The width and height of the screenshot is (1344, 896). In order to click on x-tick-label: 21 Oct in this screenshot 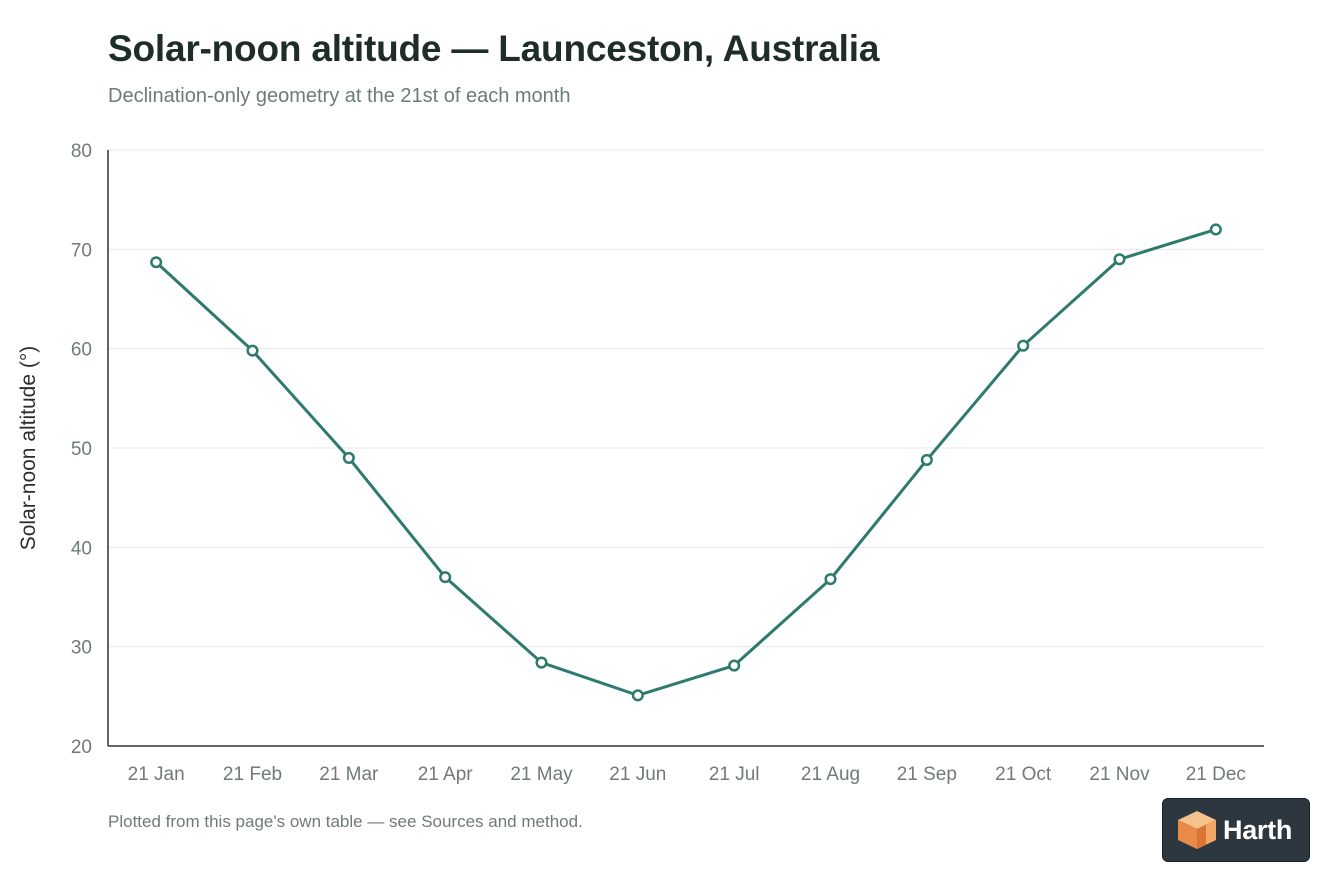, I will do `click(1023, 774)`.